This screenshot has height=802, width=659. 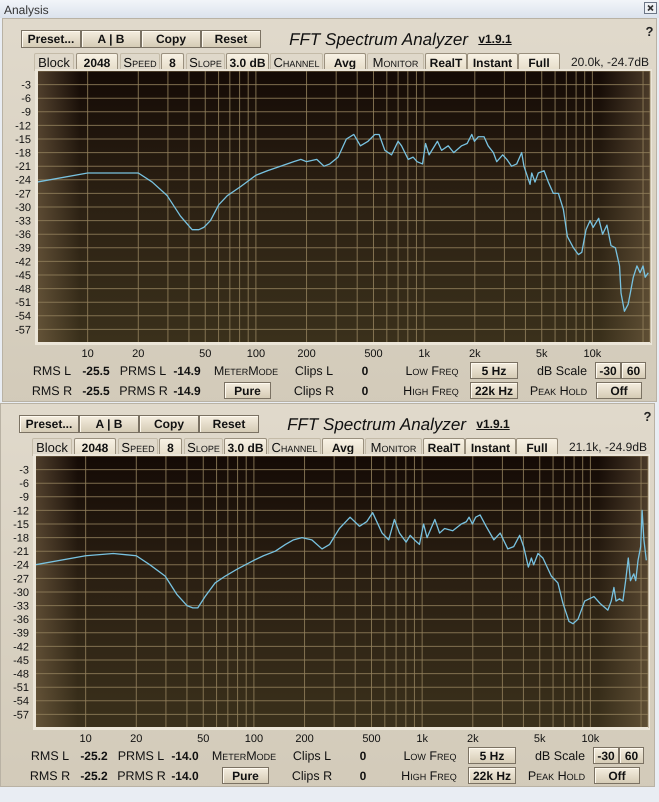 What do you see at coordinates (52, 371) in the screenshot?
I see `text: RMS L` at bounding box center [52, 371].